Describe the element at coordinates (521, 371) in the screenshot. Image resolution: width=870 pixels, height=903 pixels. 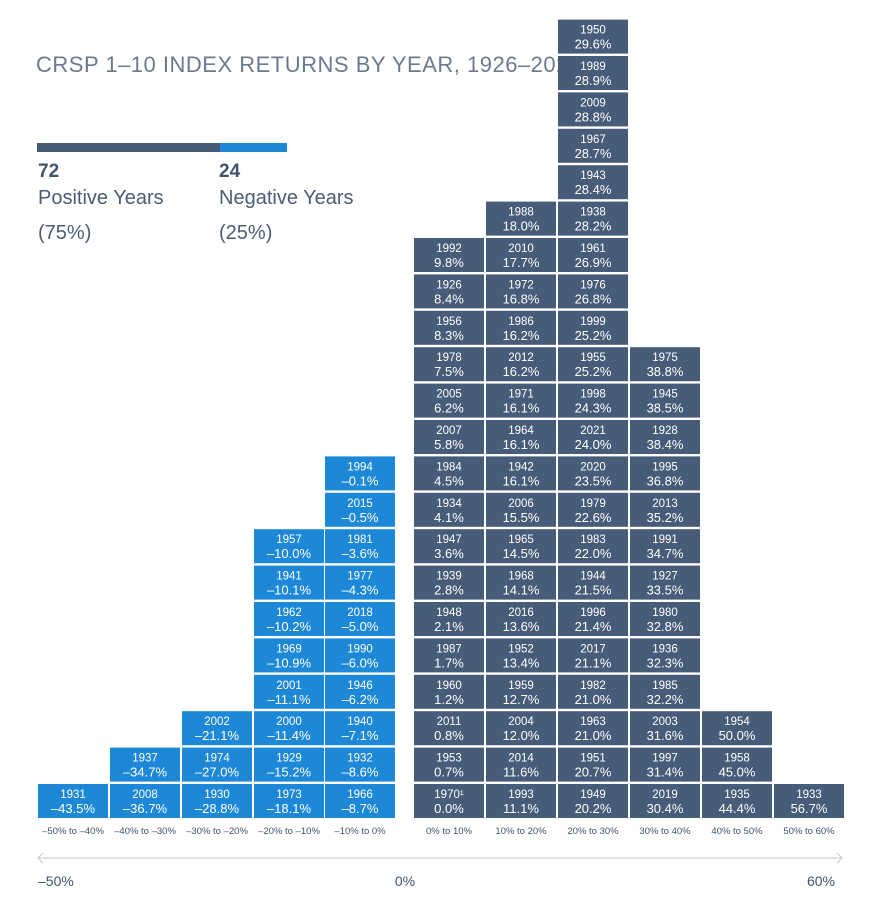
I see `return-value-label: 16.2%` at that location.